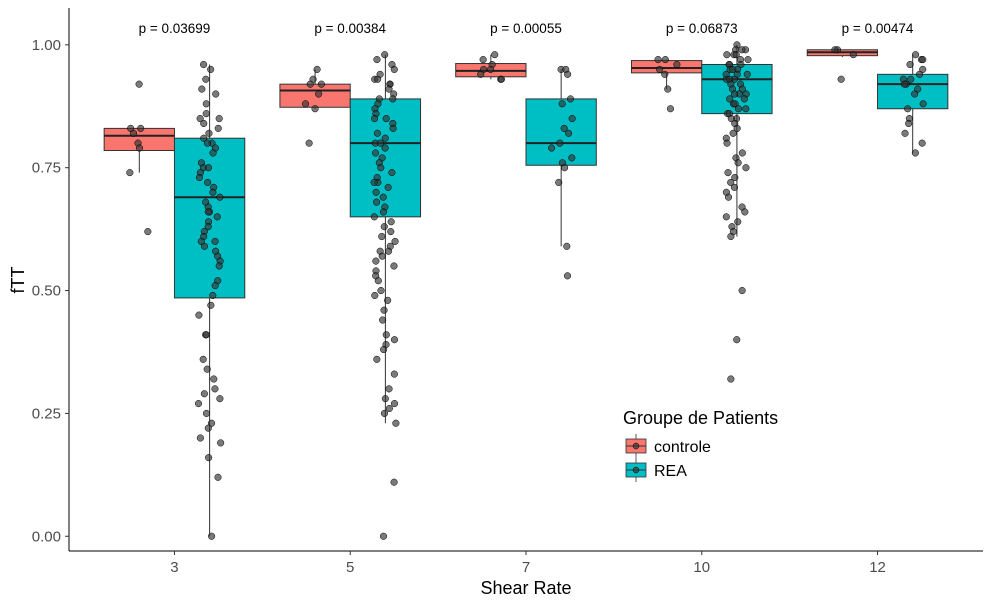 The width and height of the screenshot is (991, 606). I want to click on legend-label-rea: REA, so click(670, 471).